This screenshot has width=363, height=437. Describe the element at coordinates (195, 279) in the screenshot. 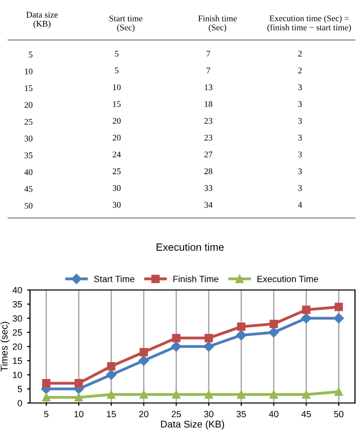

I see `legend-label: Finish Time` at that location.